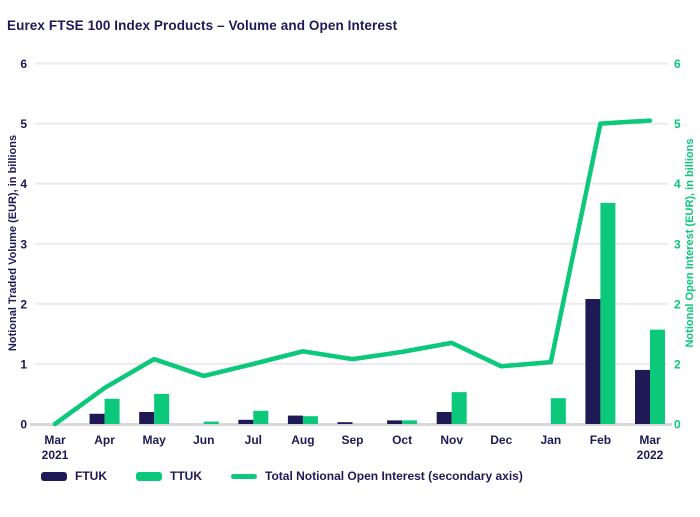 The image size is (700, 517). Describe the element at coordinates (154, 440) in the screenshot. I see `x-axis-label: May` at that location.